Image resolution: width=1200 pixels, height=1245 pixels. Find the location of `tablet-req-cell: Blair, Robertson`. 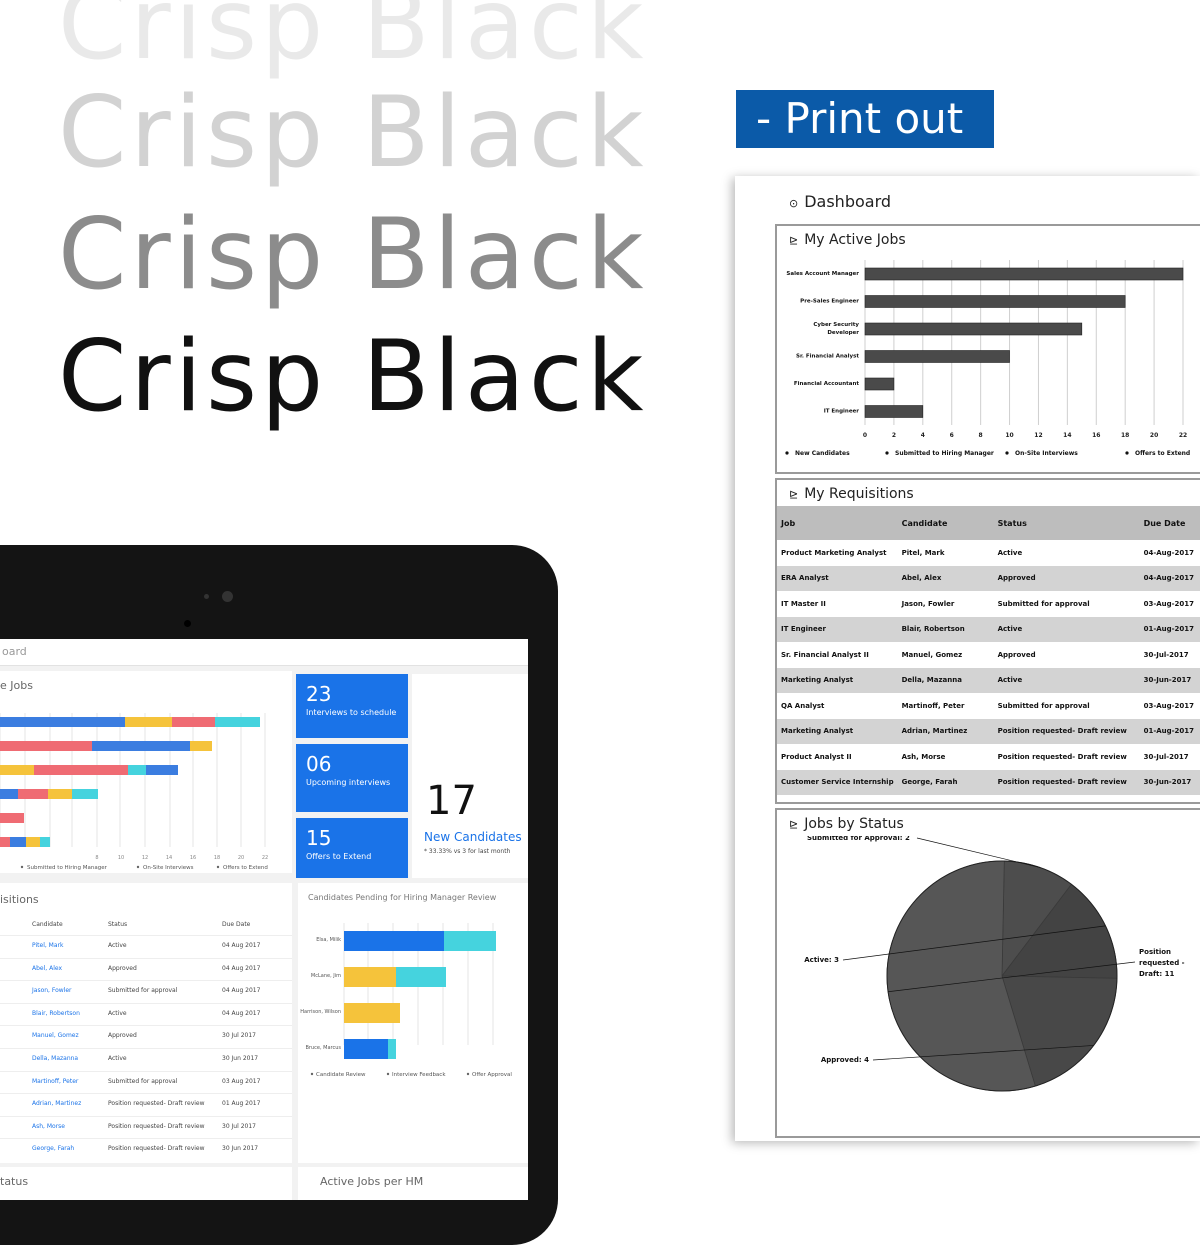

tablet-req-cell: Blair, Robertson is located at coordinates (56, 1013).